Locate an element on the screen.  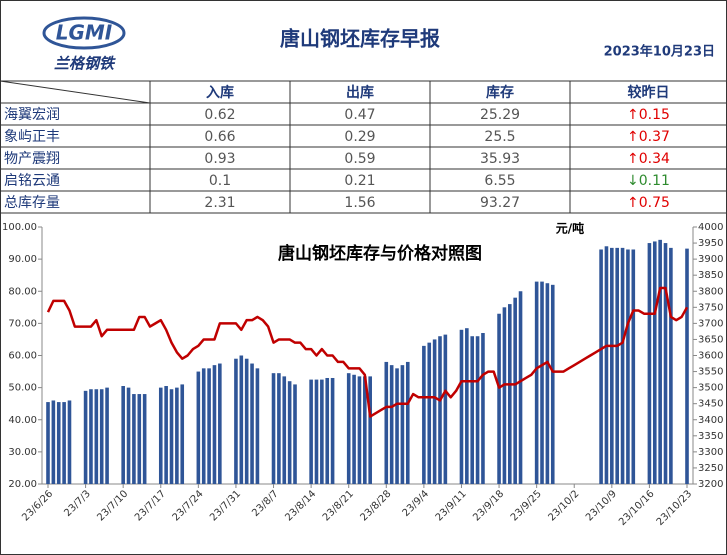
y-tick-label: 20.00 is located at coordinates (22, 484).